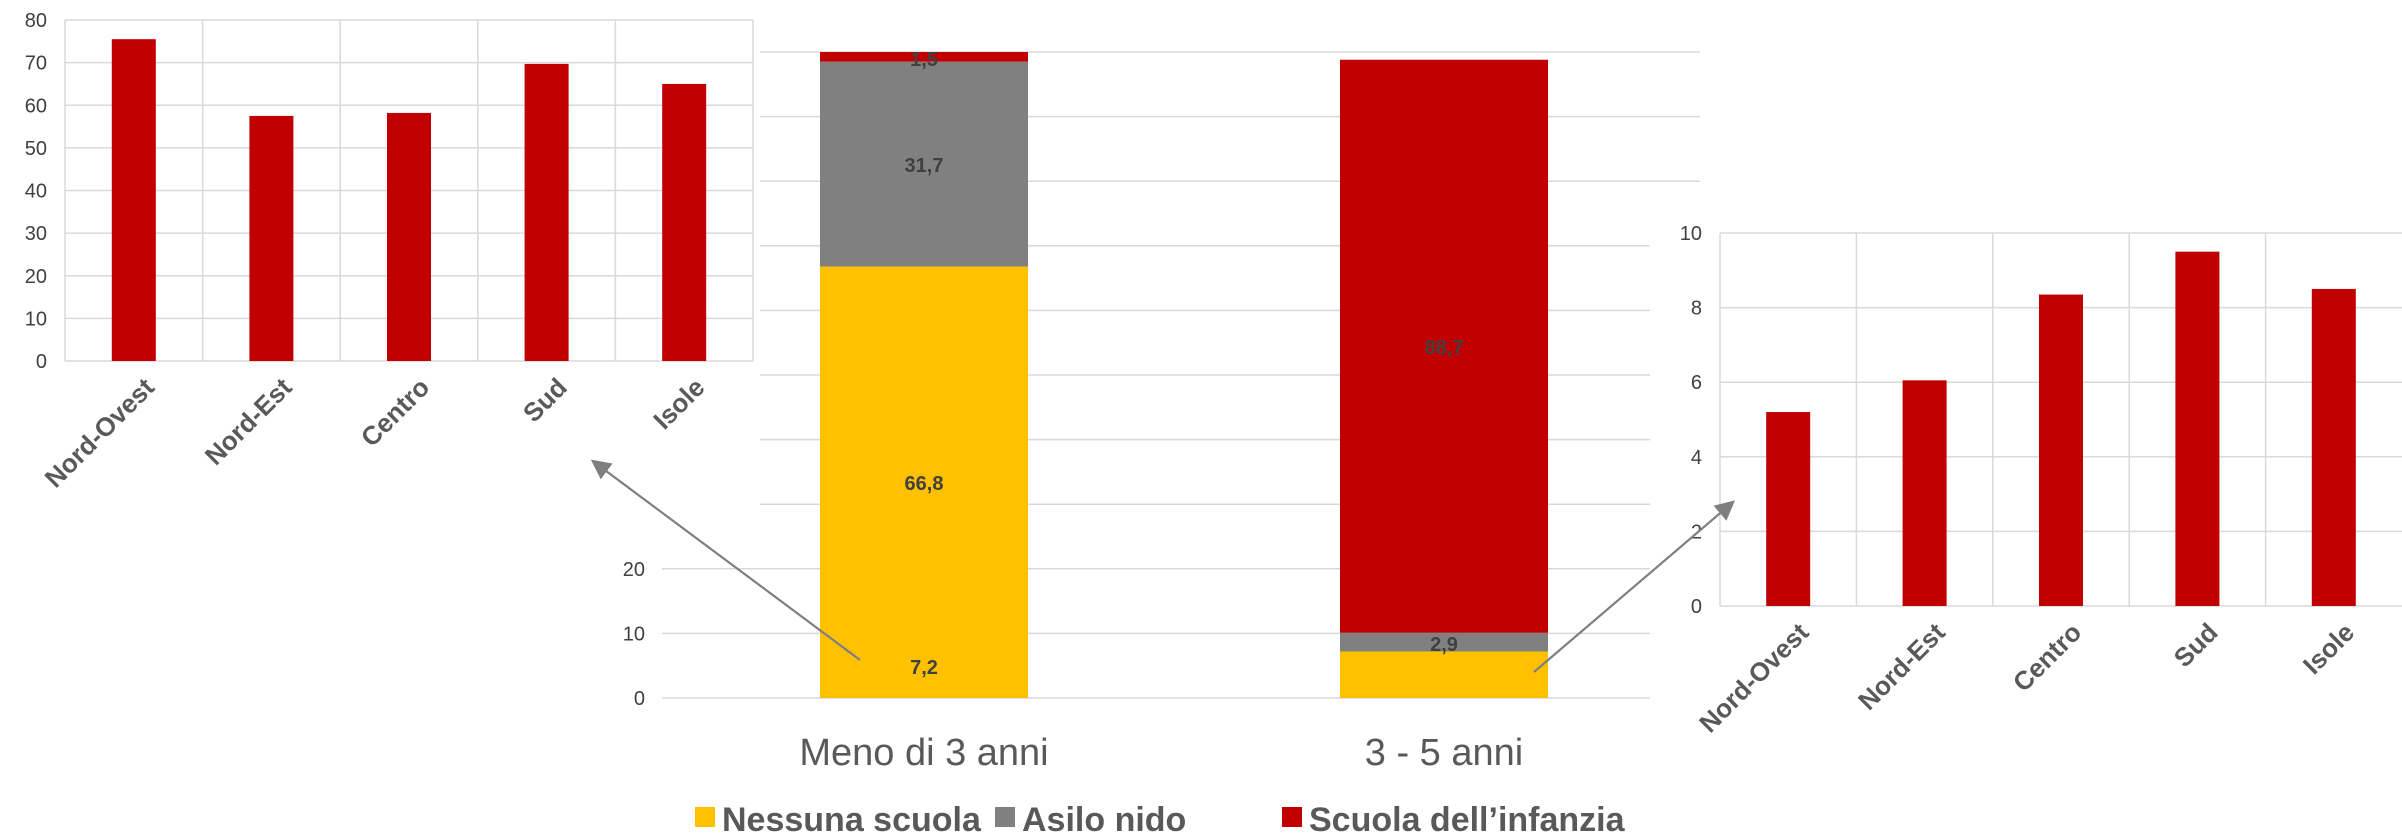 This screenshot has width=2402, height=835. Describe the element at coordinates (924, 60) in the screenshot. I see `main-data-label: 1,5` at that location.